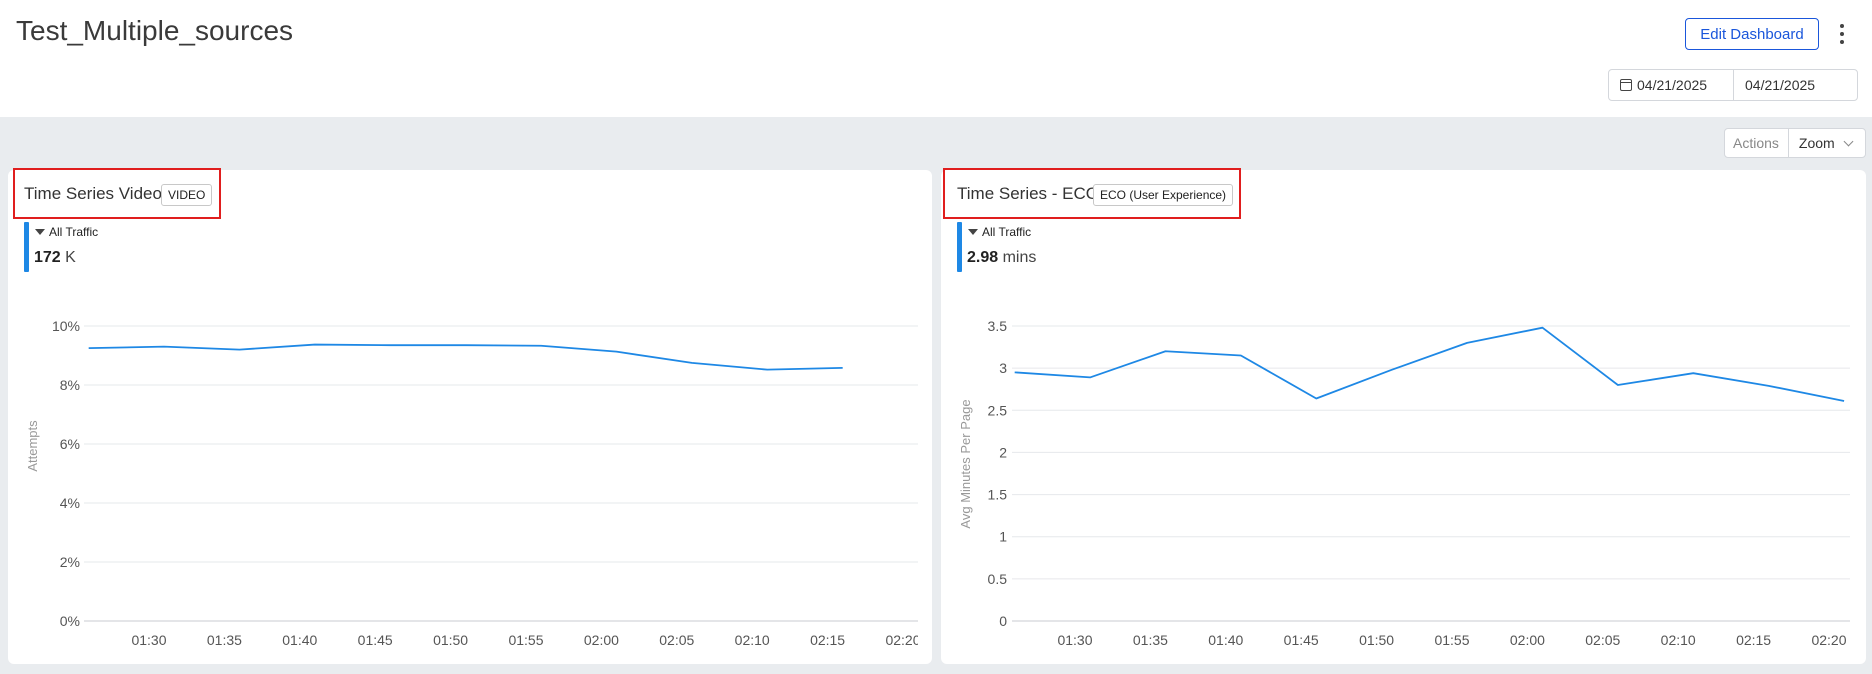  Describe the element at coordinates (965, 463) in the screenshot. I see `y-axis-title: Avg Minutes Per Page` at that location.